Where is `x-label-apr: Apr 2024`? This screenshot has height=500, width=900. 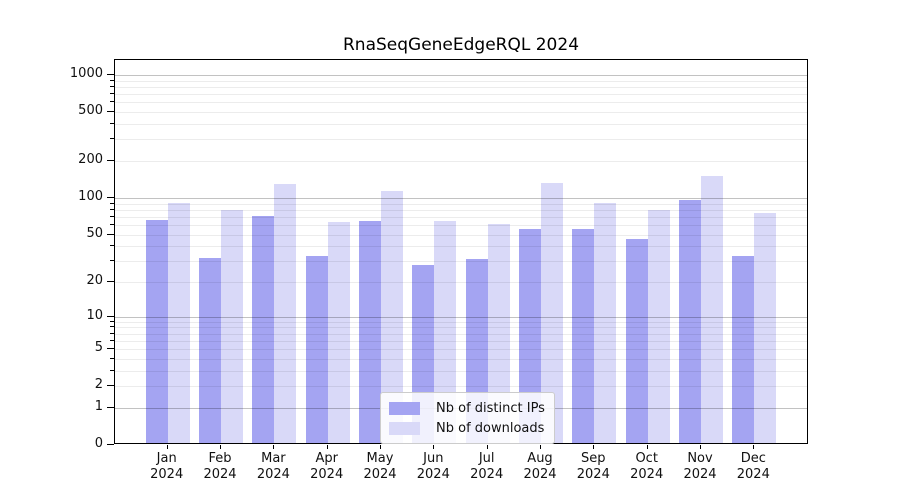 x-label-apr: Apr 2024 is located at coordinates (327, 466).